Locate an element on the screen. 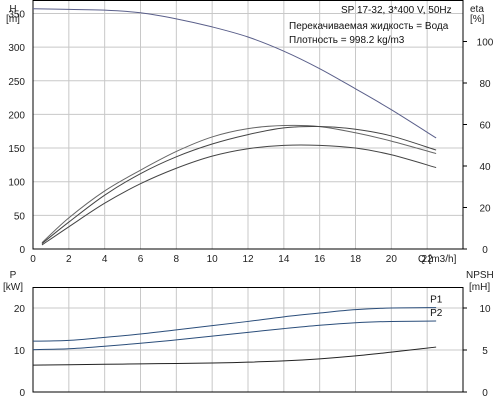  series-label: P1 is located at coordinates (436, 300).